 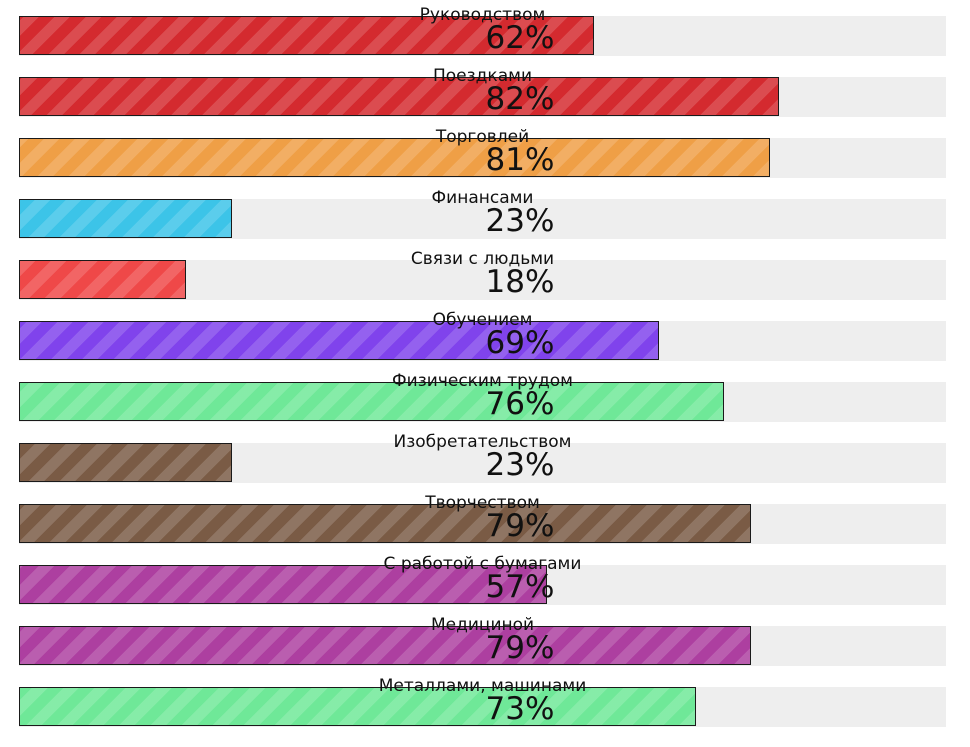 I want to click on value-label: 18%, so click(x=520, y=282).